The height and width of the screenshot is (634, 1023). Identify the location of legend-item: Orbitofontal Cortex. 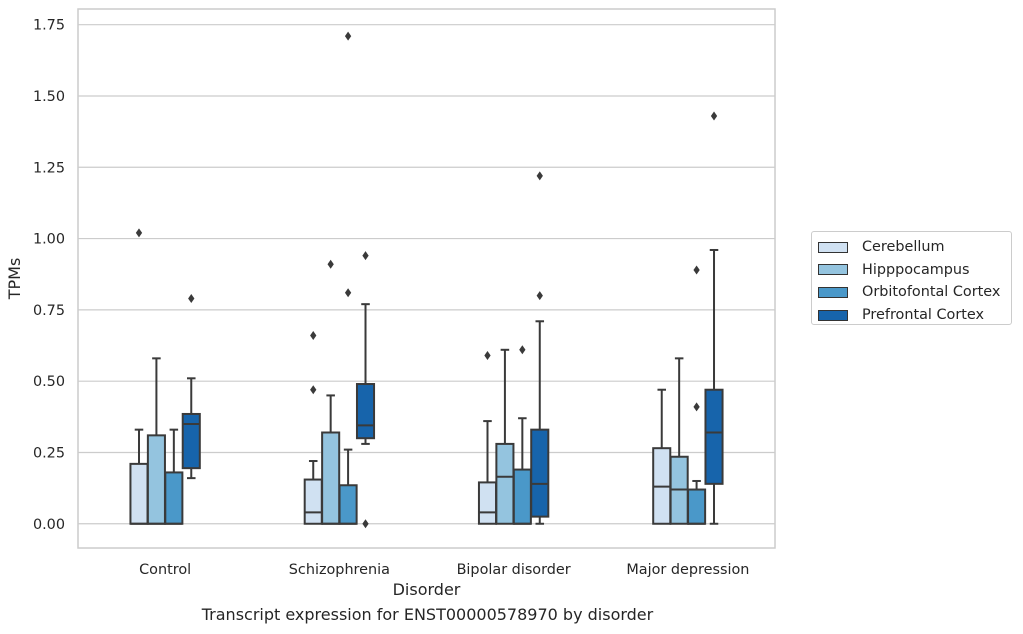
(914, 292).